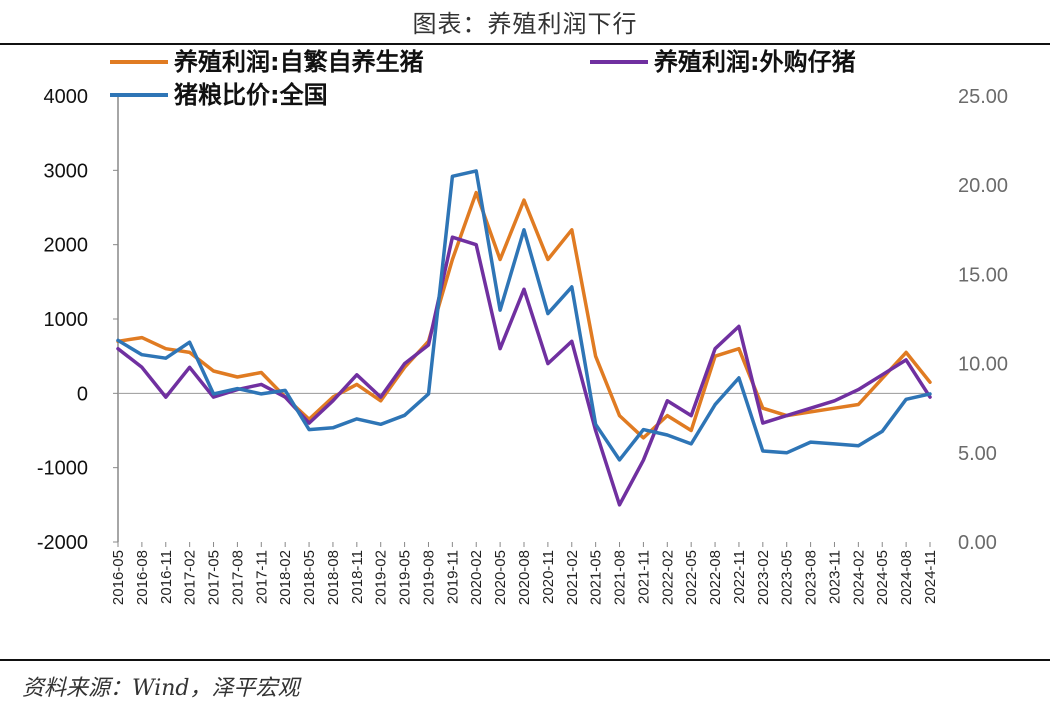 This screenshot has height=706, width=1050. What do you see at coordinates (82, 394) in the screenshot?
I see `left-tick-label: 0` at bounding box center [82, 394].